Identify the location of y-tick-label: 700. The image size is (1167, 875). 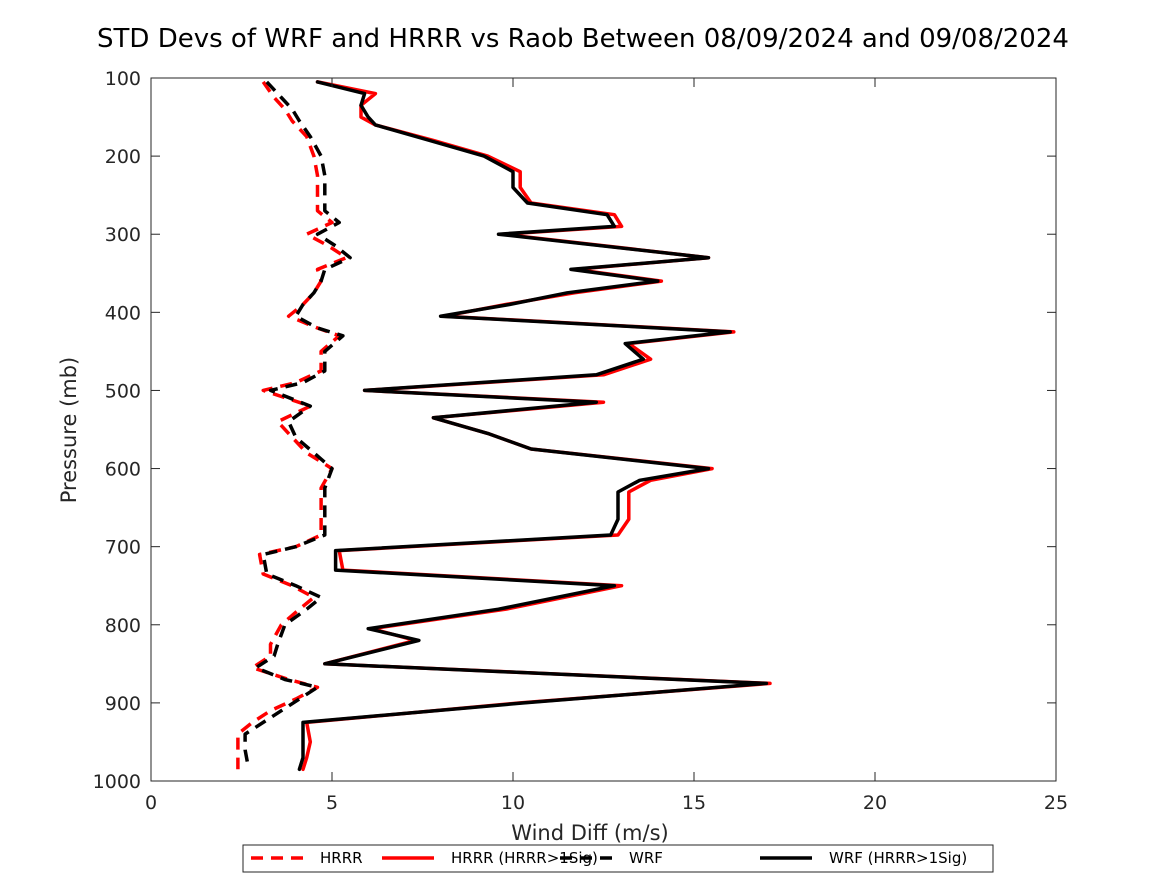
(123, 548).